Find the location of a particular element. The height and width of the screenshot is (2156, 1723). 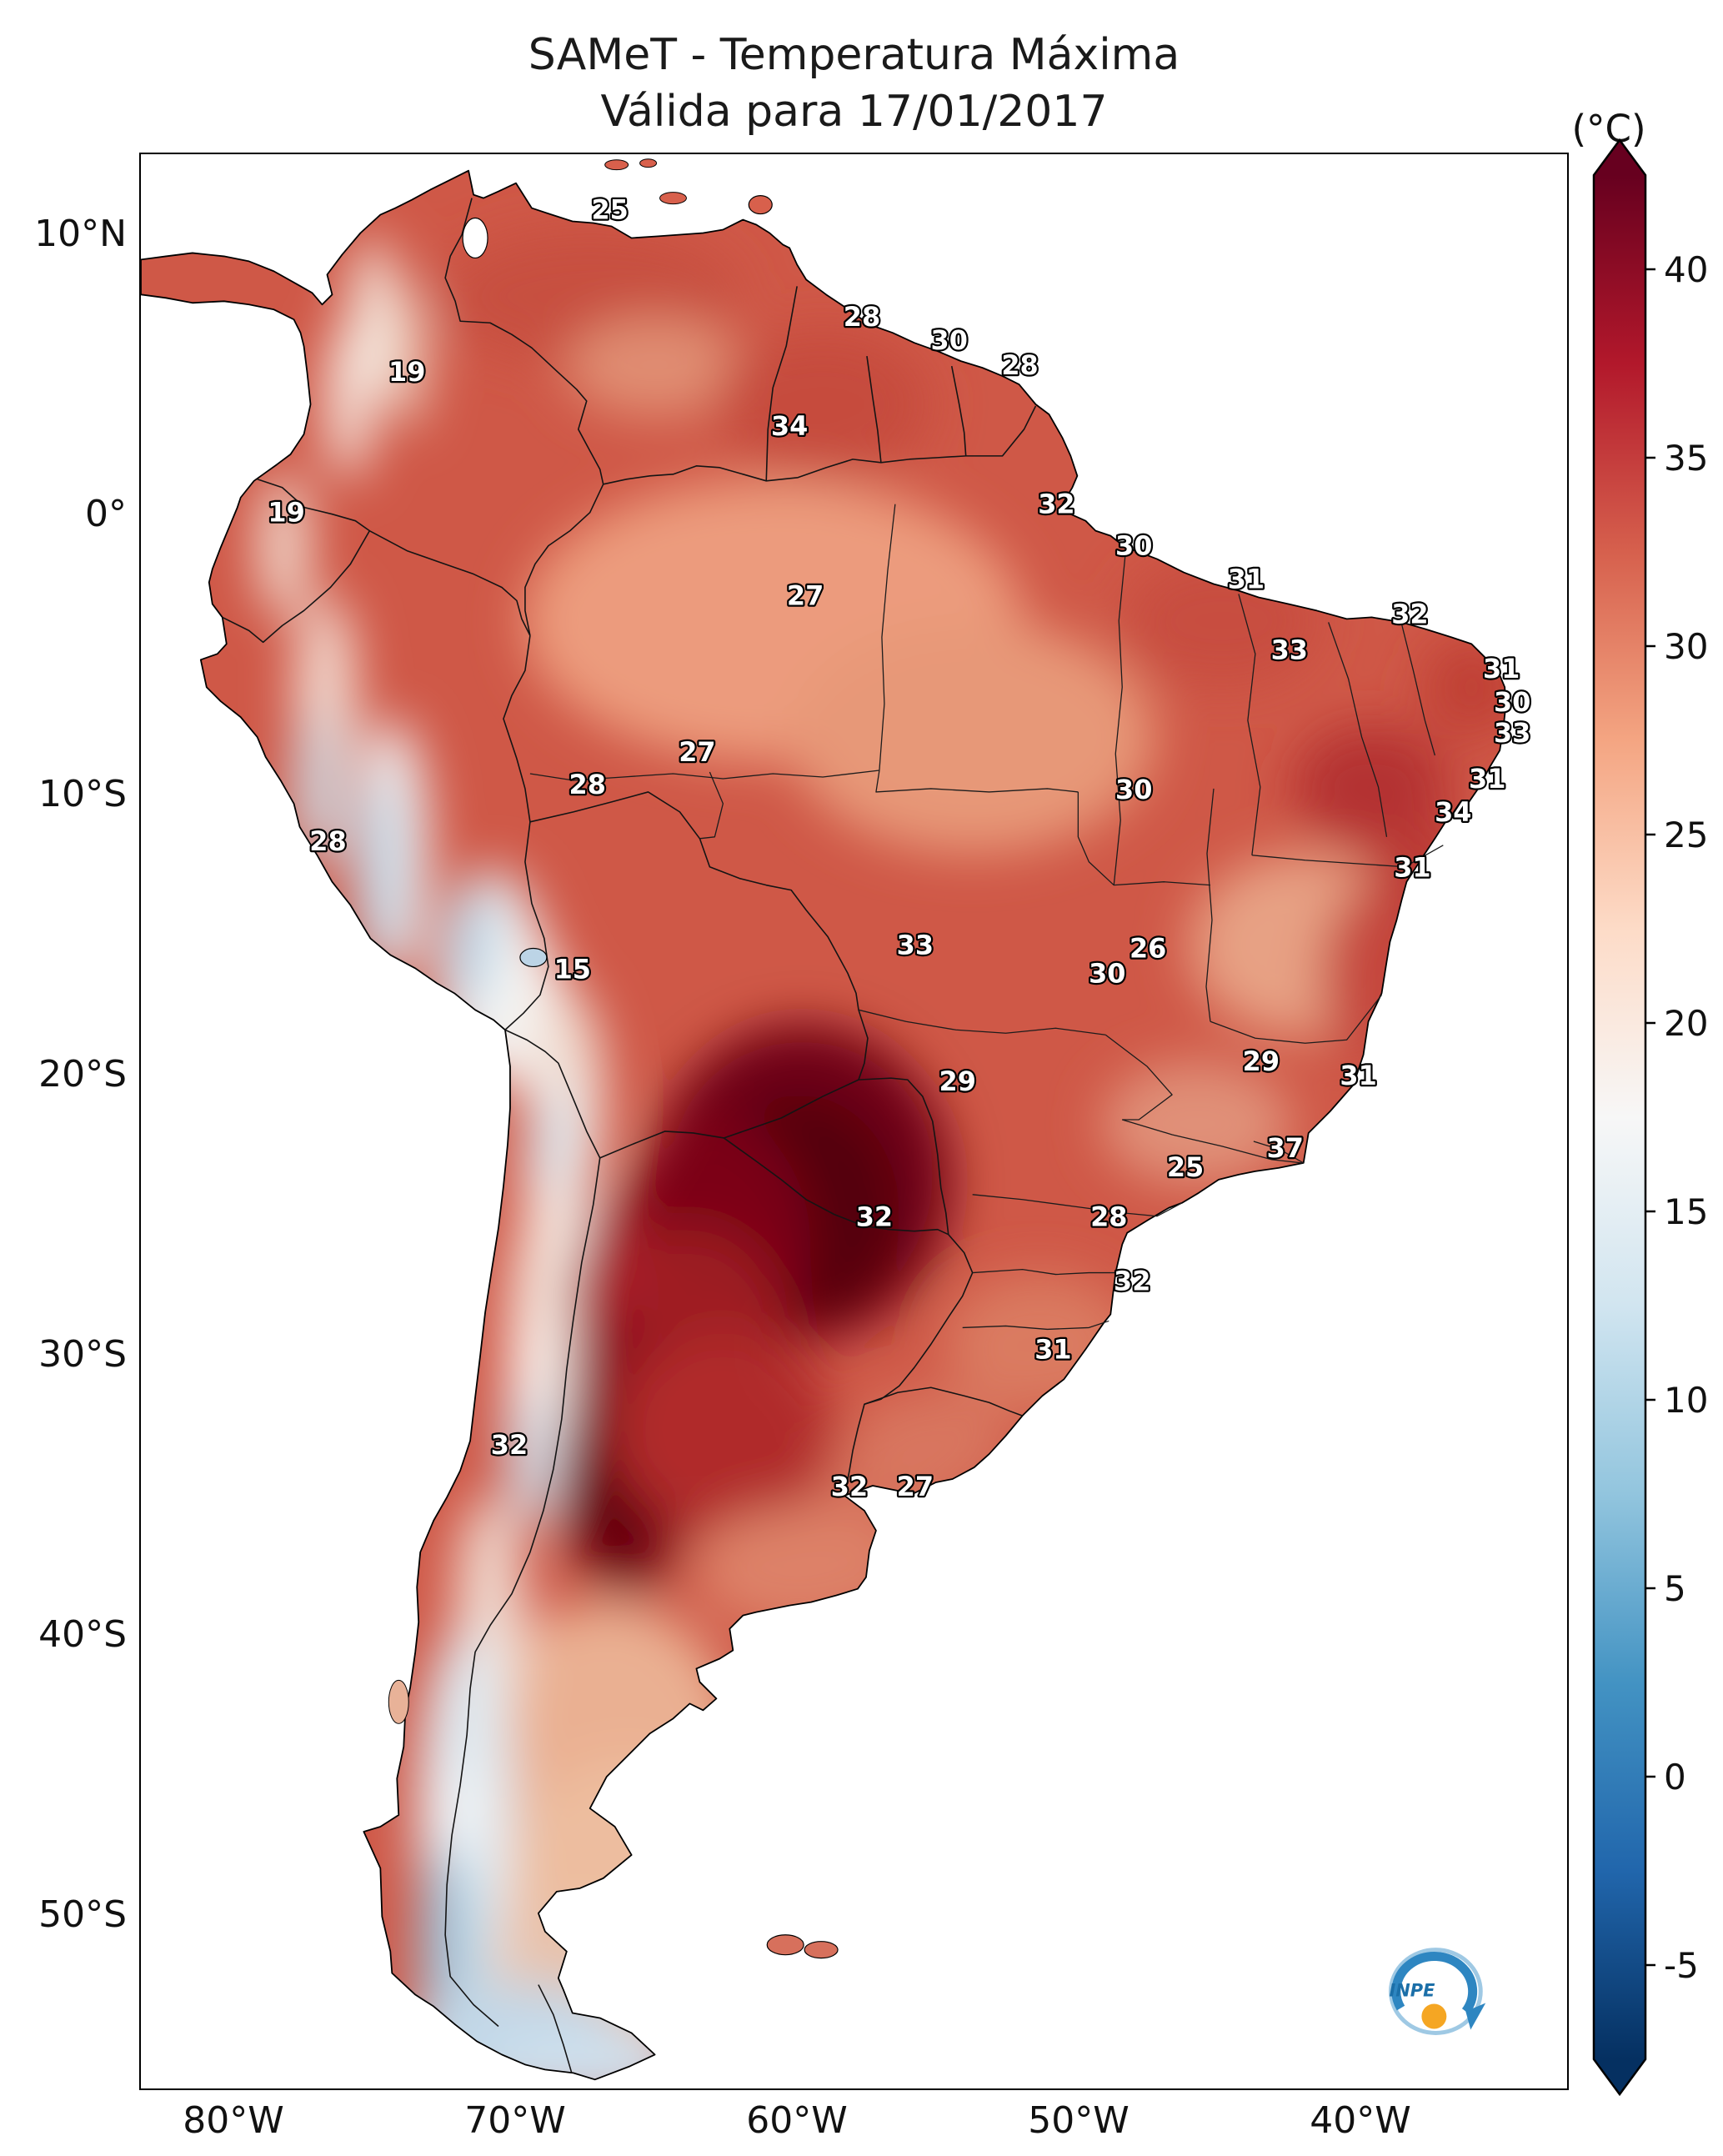

chart-subtitle: Válida para 17/01/2017 is located at coordinates (854, 112).